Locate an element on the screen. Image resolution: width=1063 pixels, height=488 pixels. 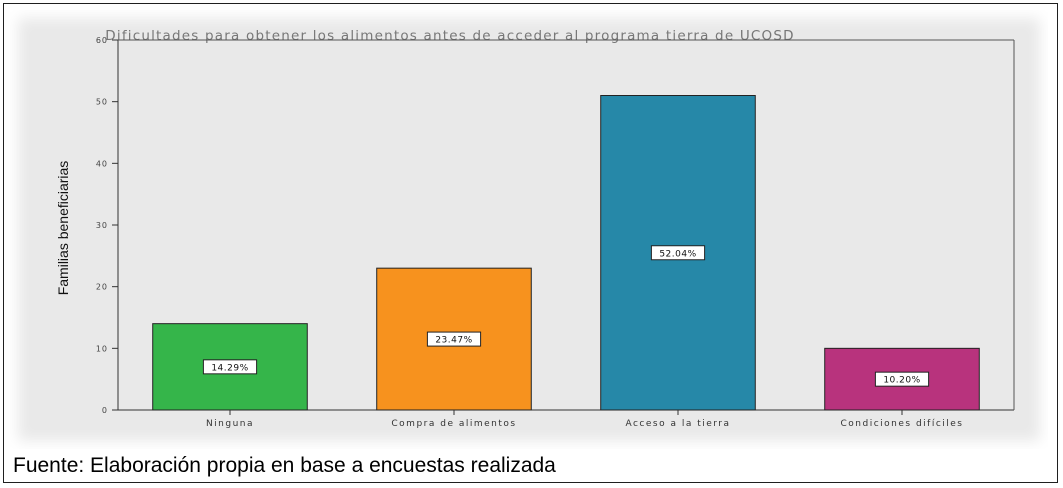
y-tick-label: 10 is located at coordinates (102, 348).